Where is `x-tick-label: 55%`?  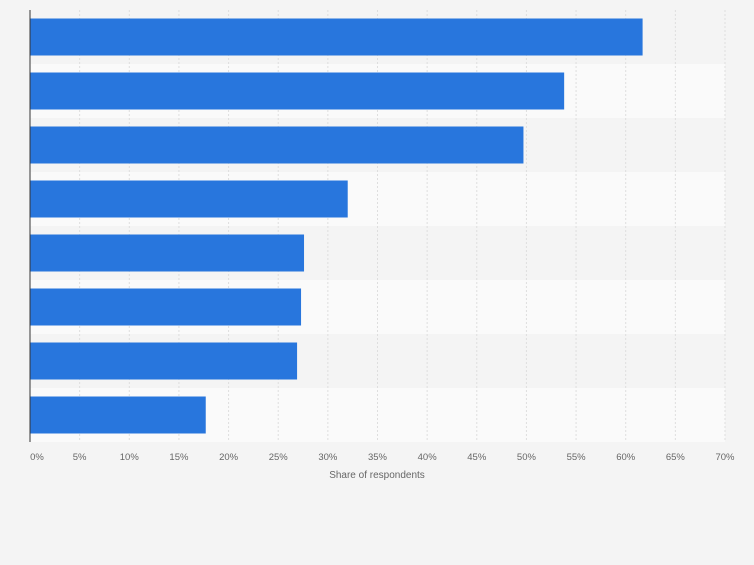
x-tick-label: 55% is located at coordinates (577, 457).